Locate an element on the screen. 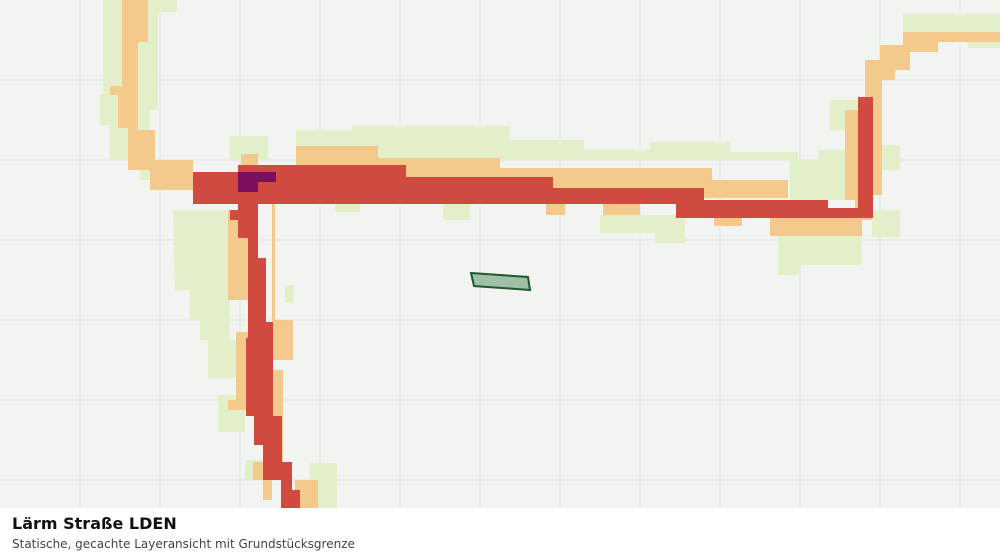  layer-title: Lärm Straße LDEN is located at coordinates (94, 523).